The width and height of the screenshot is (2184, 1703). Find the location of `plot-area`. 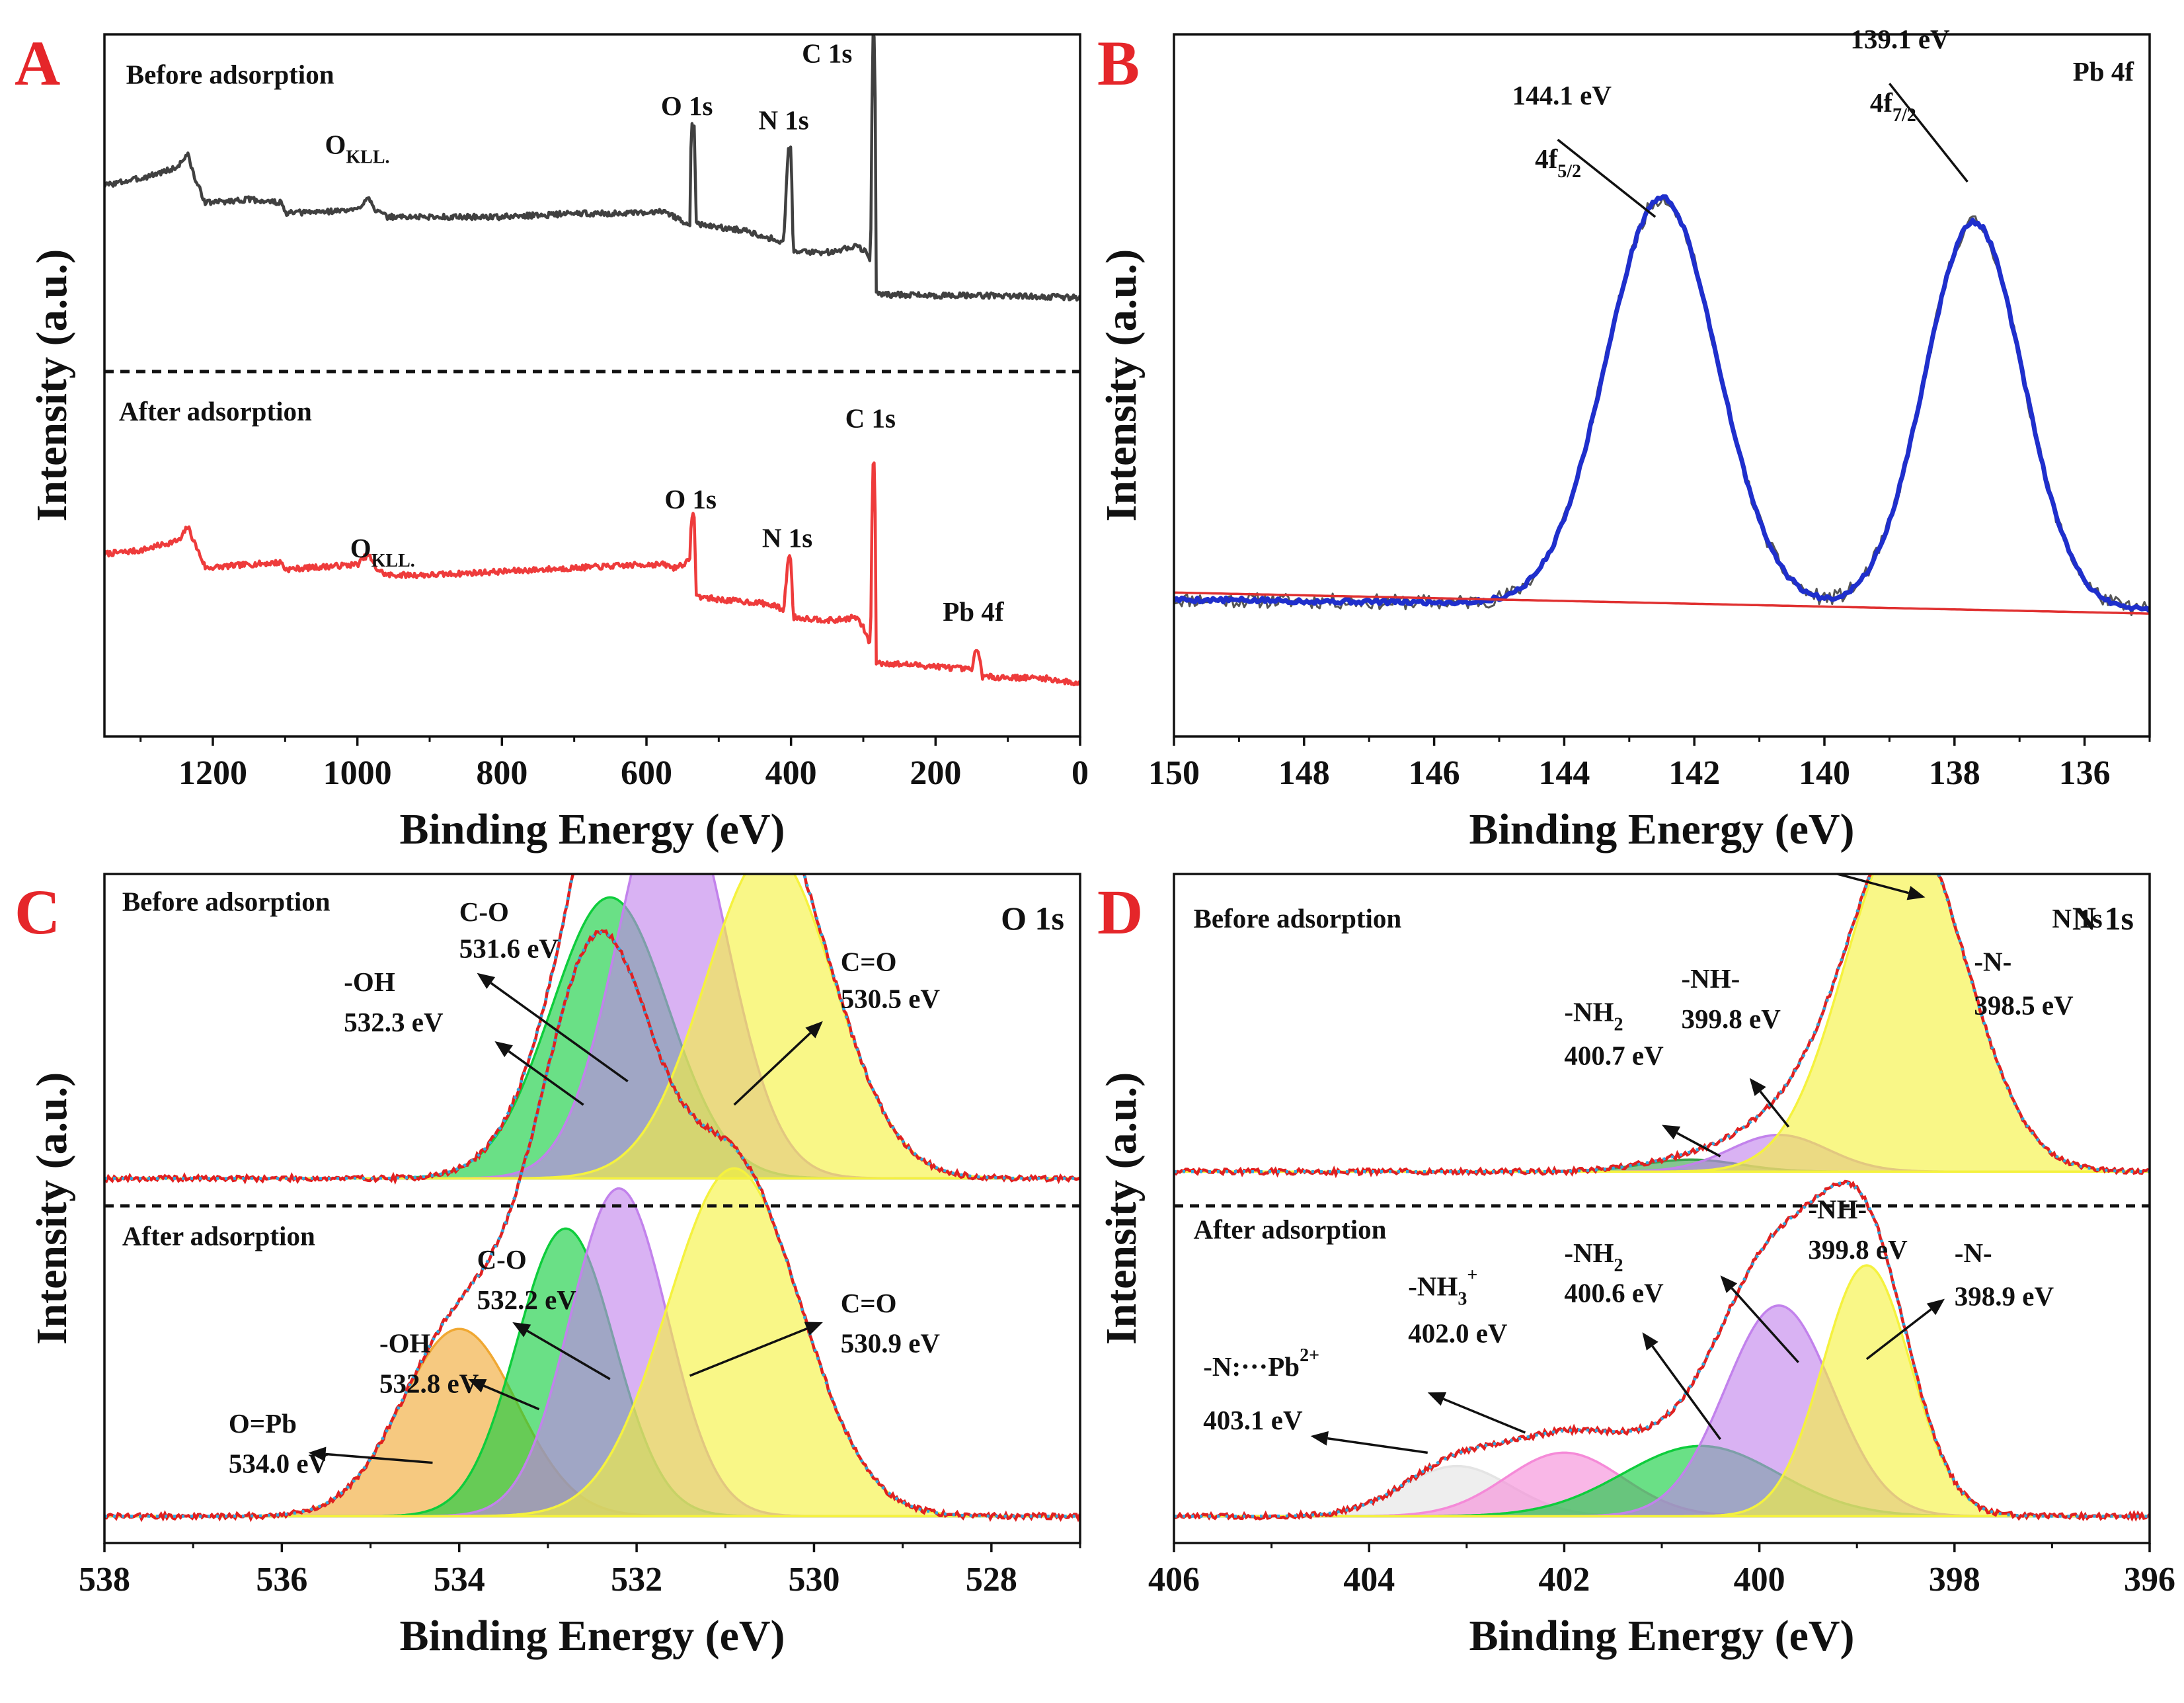

plot-area is located at coordinates (1662, 405).